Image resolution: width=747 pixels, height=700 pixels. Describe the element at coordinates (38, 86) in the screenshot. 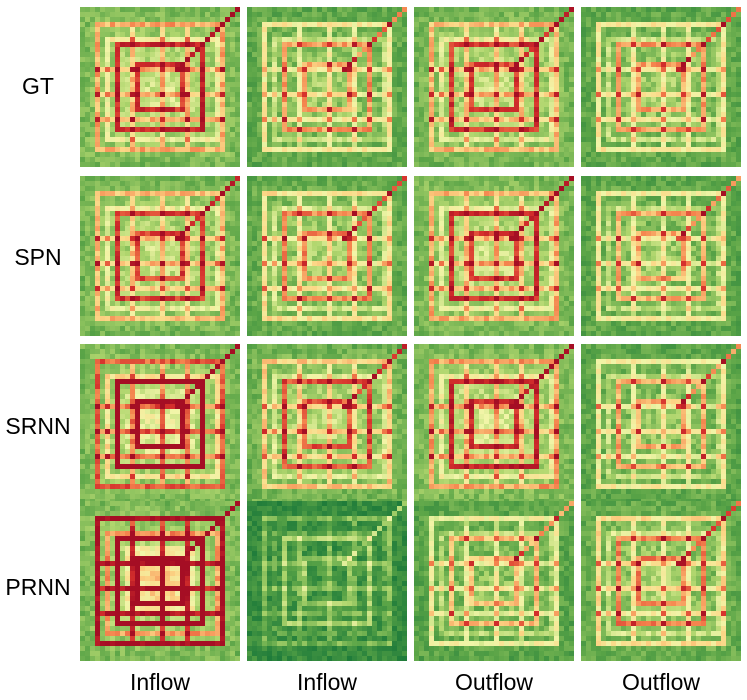

I see `row-label-gt: GT` at that location.